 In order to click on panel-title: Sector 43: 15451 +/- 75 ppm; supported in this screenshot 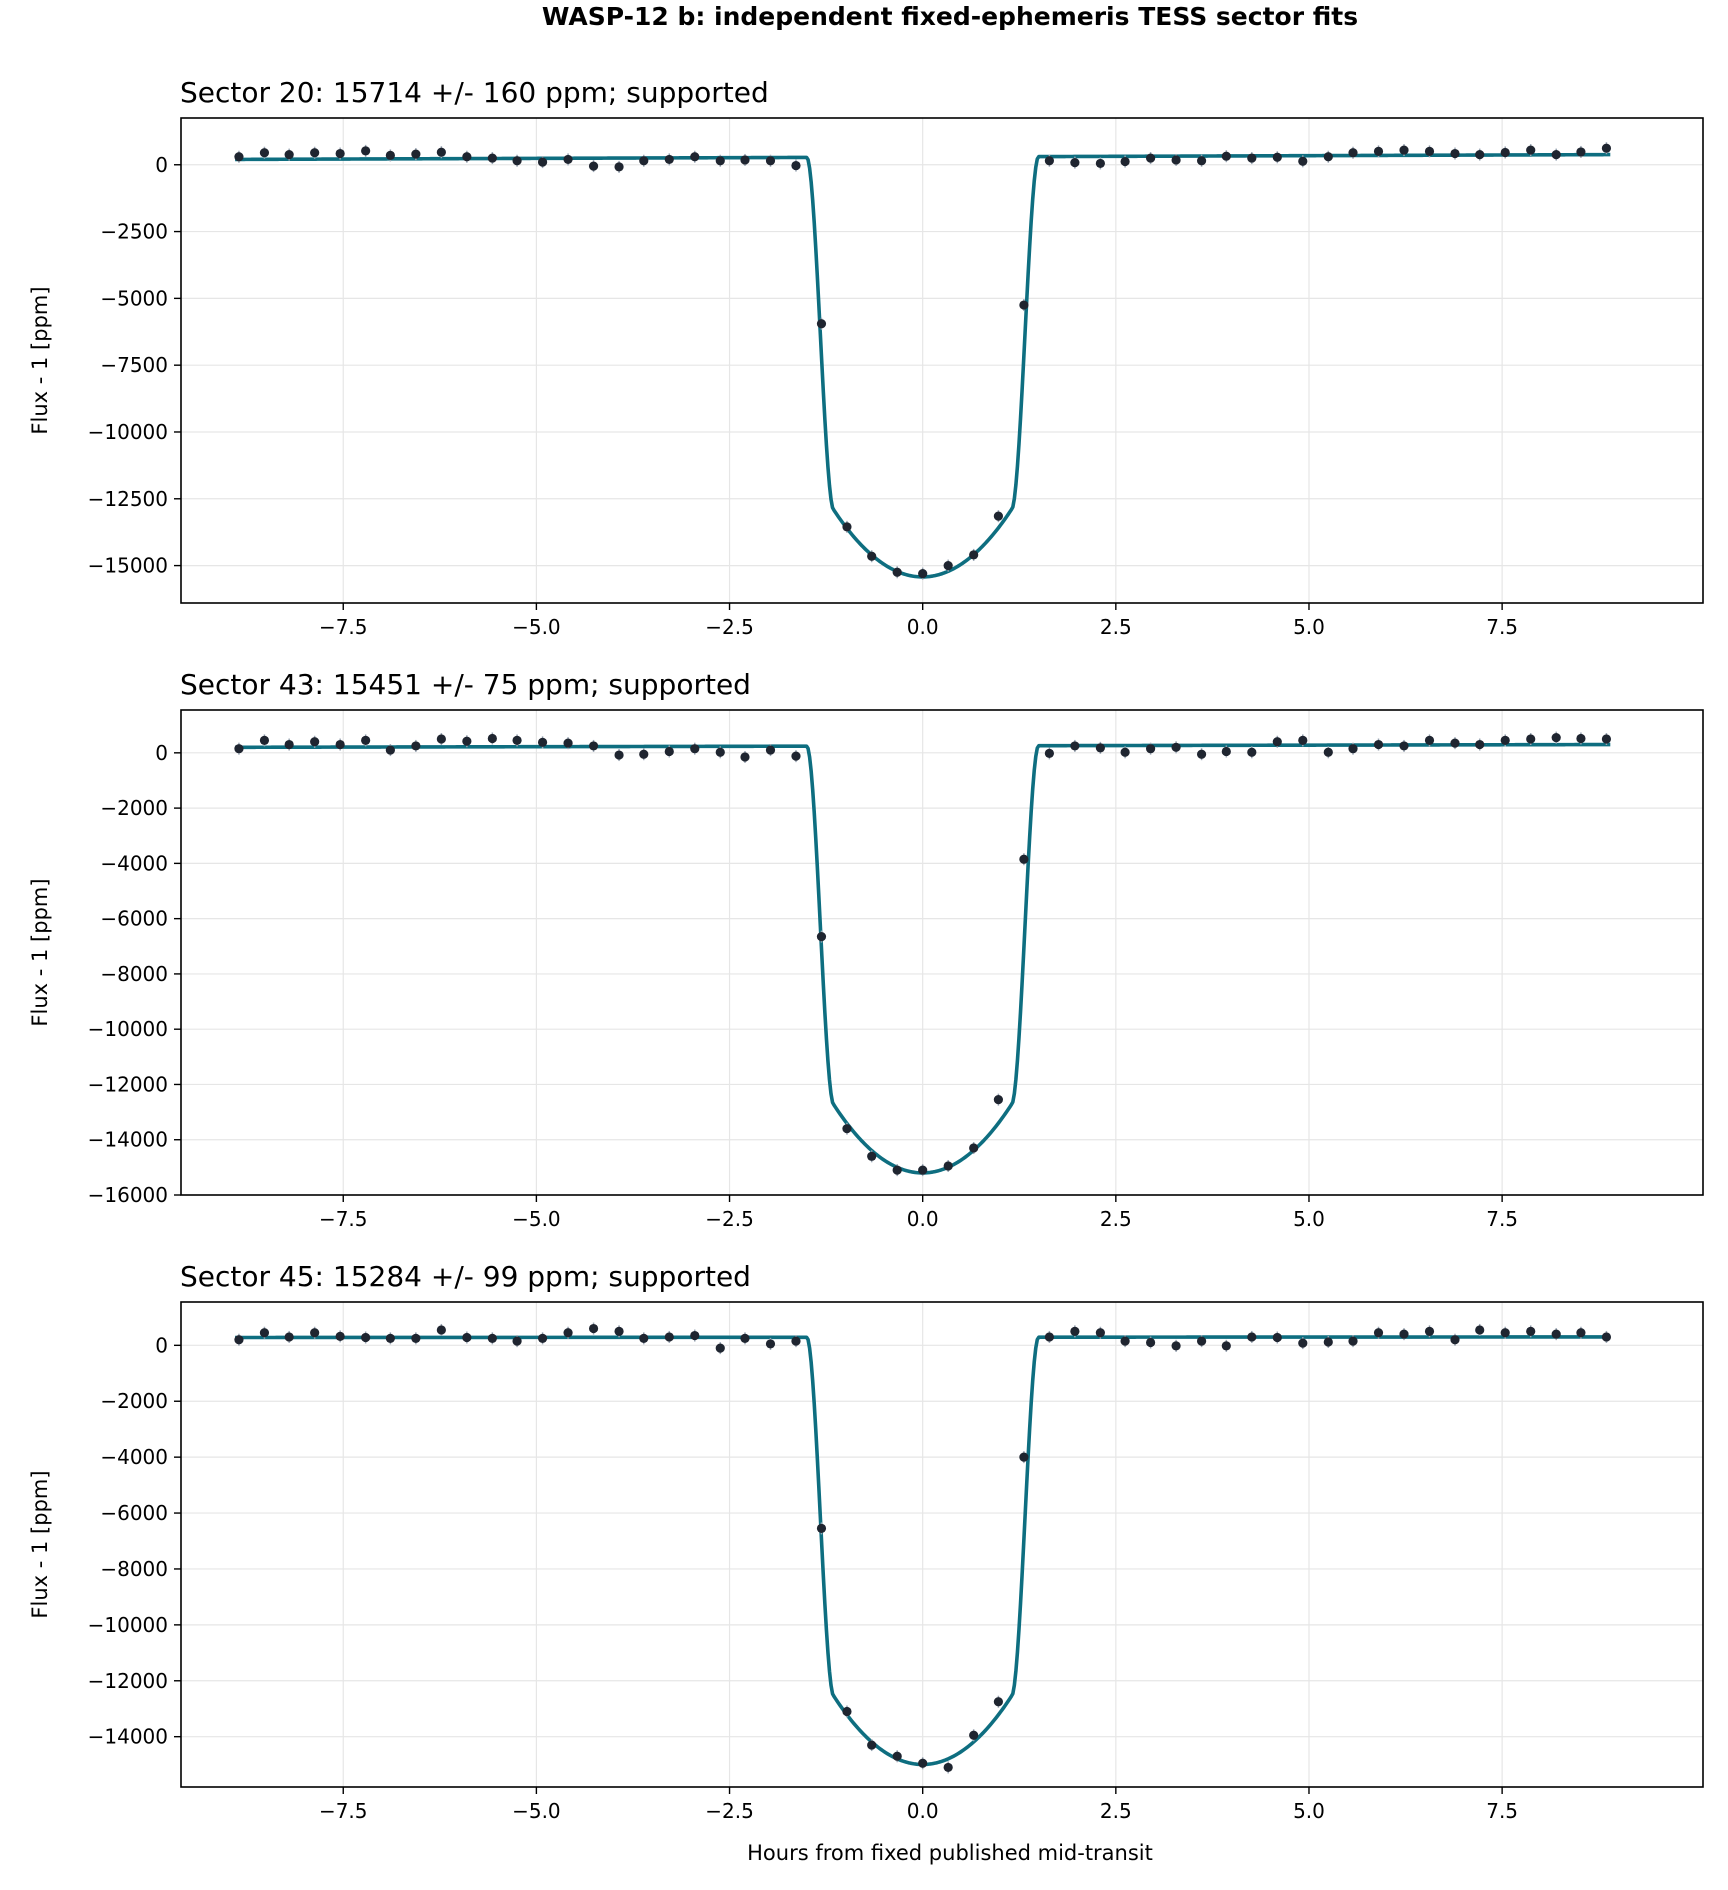, I will do `click(465, 684)`.